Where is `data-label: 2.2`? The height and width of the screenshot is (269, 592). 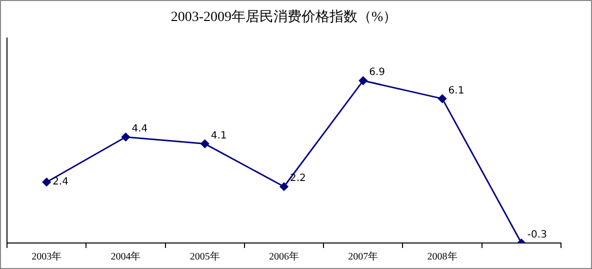 data-label: 2.2 is located at coordinates (298, 178).